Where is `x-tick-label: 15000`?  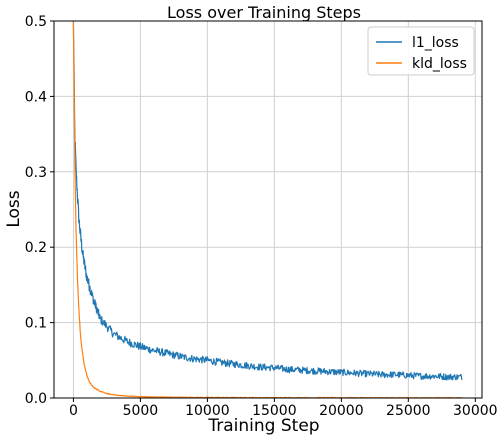
x-tick-label: 15000 is located at coordinates (274, 411).